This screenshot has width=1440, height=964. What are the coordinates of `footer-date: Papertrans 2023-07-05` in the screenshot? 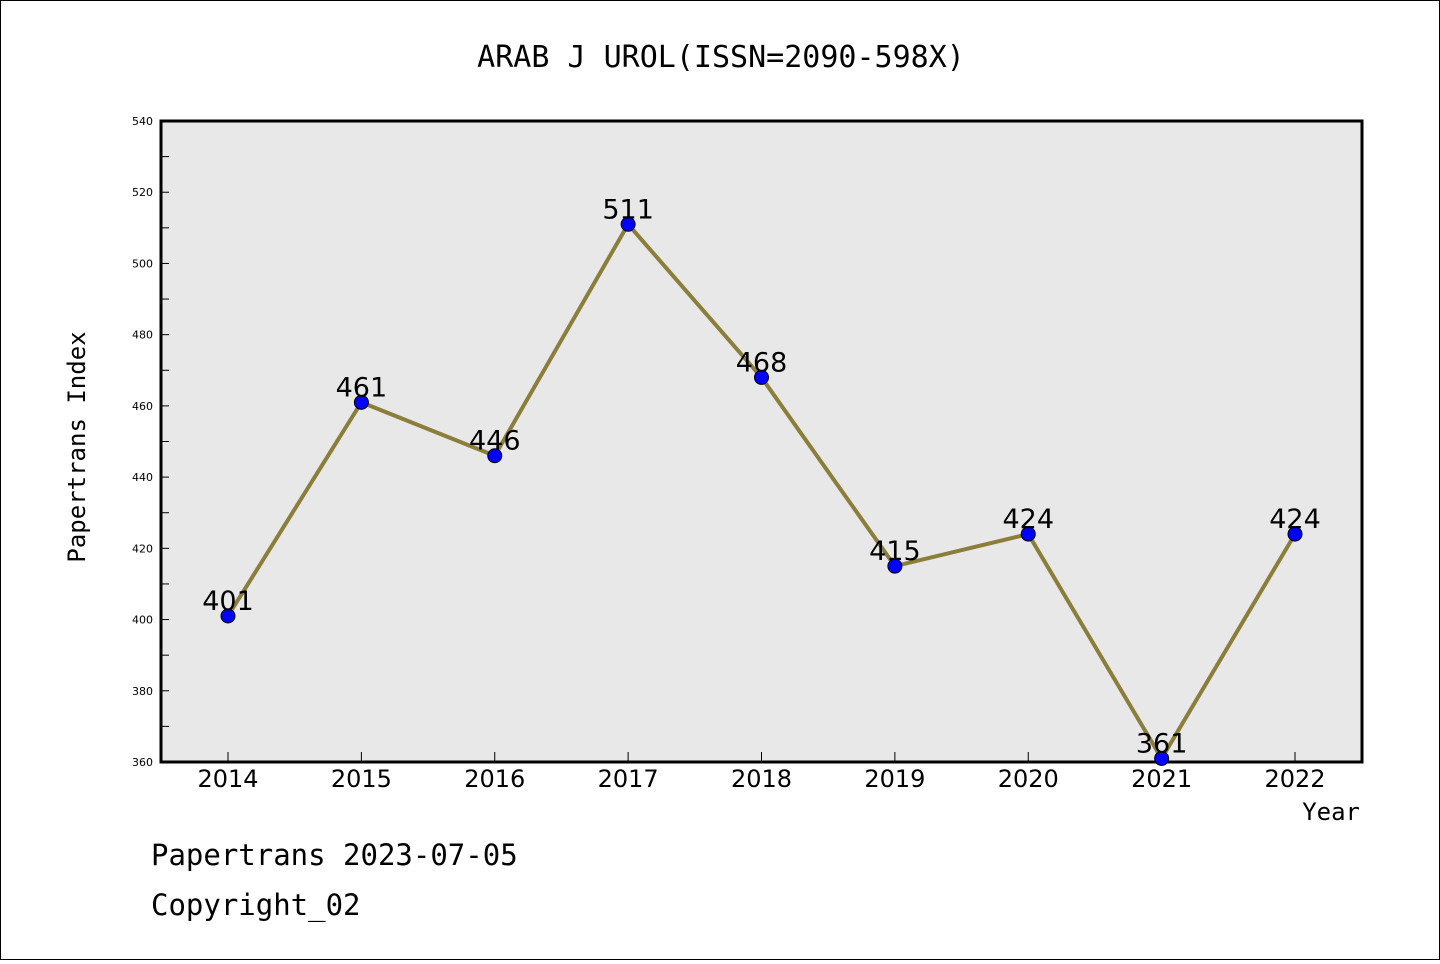 It's located at (334, 855).